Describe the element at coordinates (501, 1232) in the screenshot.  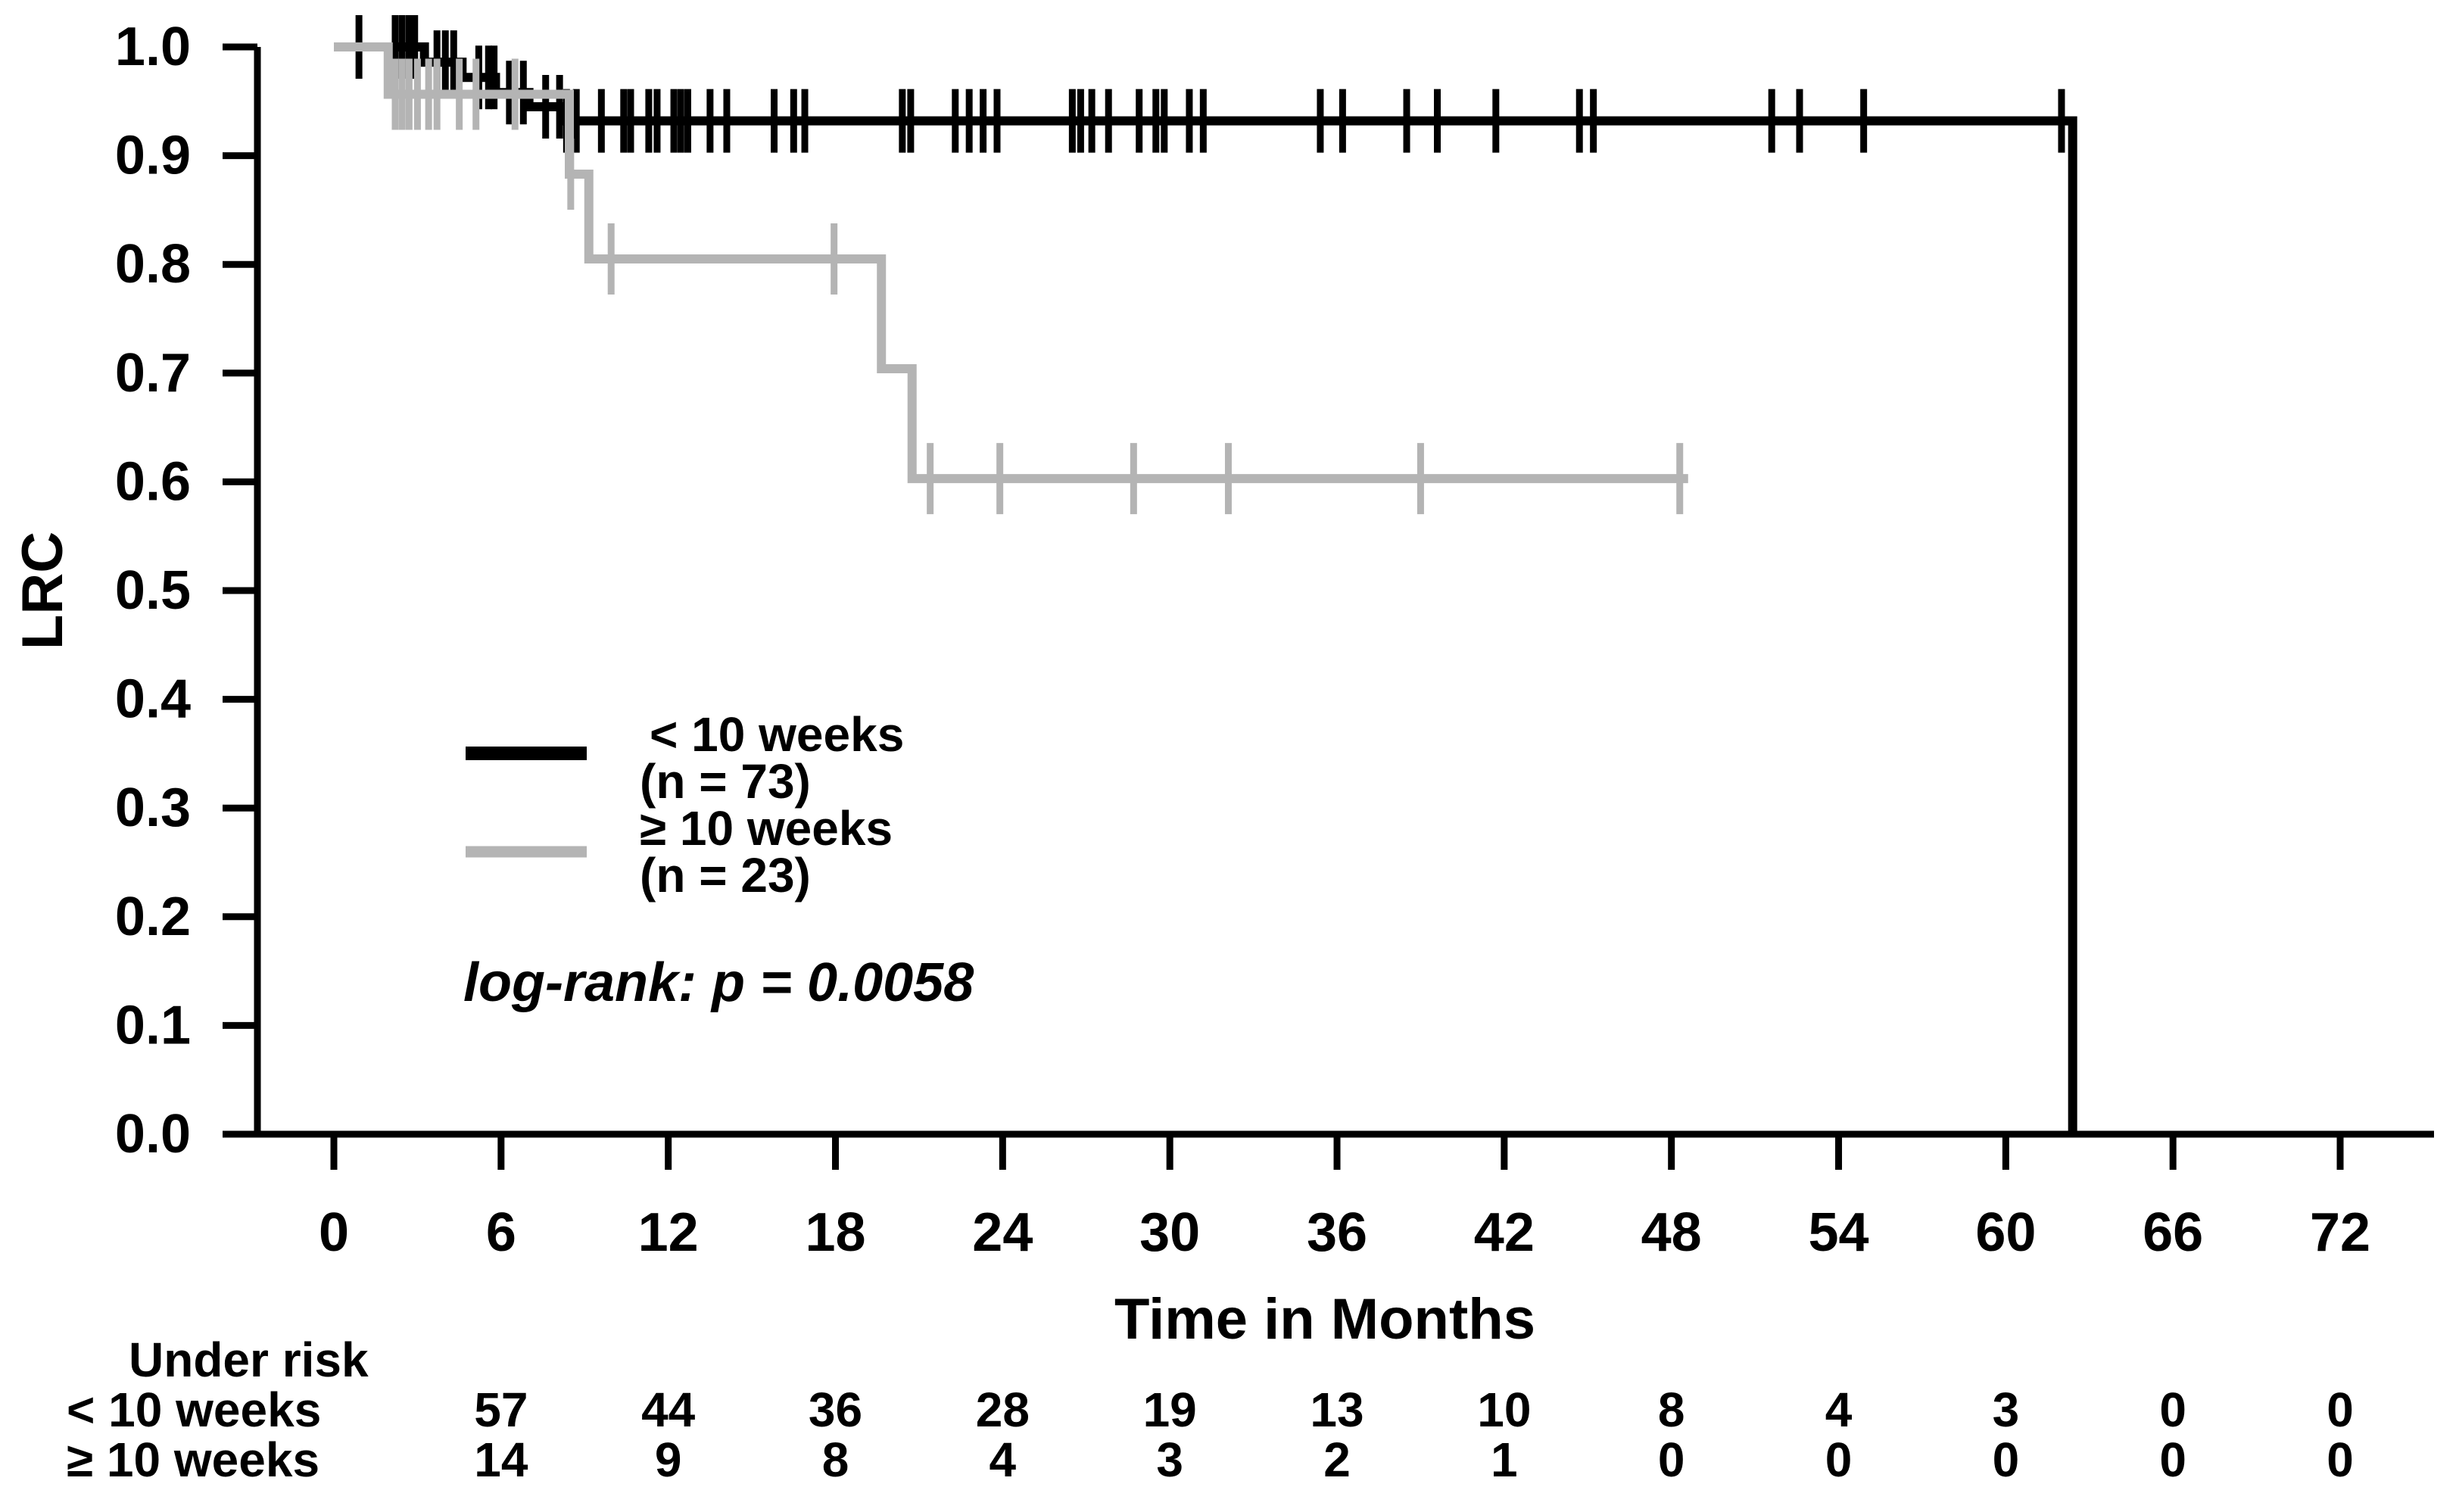
I see `x-tick-label: 6` at that location.